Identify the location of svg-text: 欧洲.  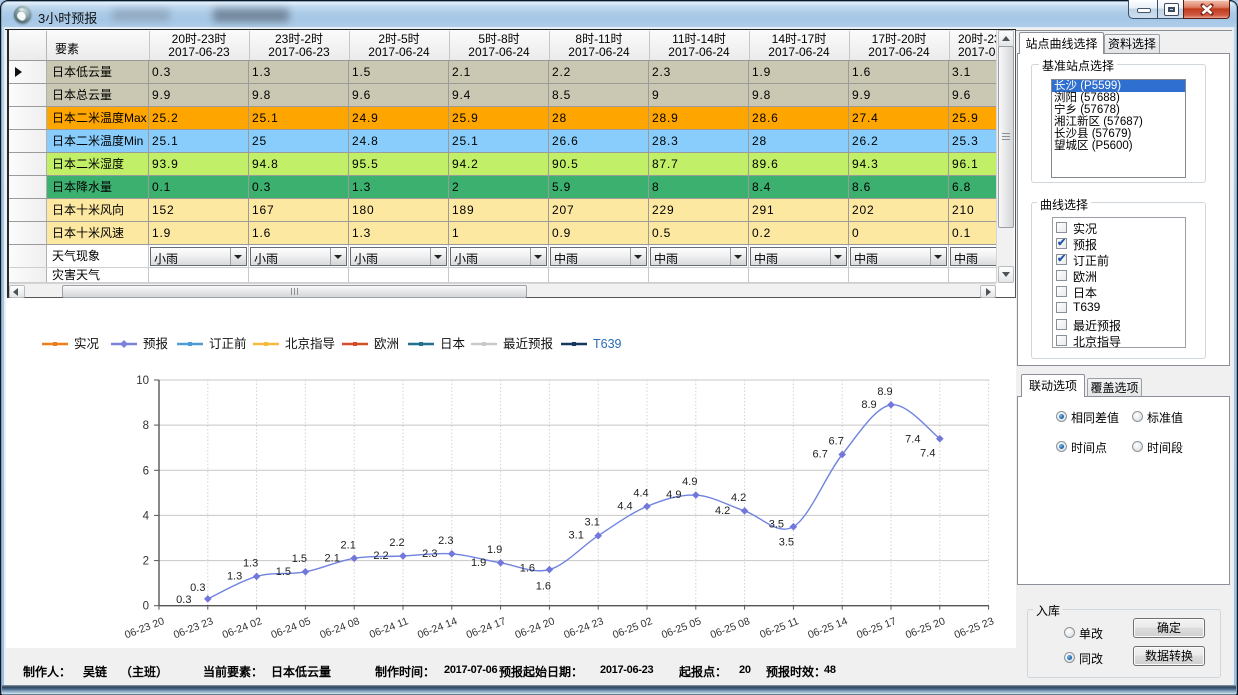
(386, 344).